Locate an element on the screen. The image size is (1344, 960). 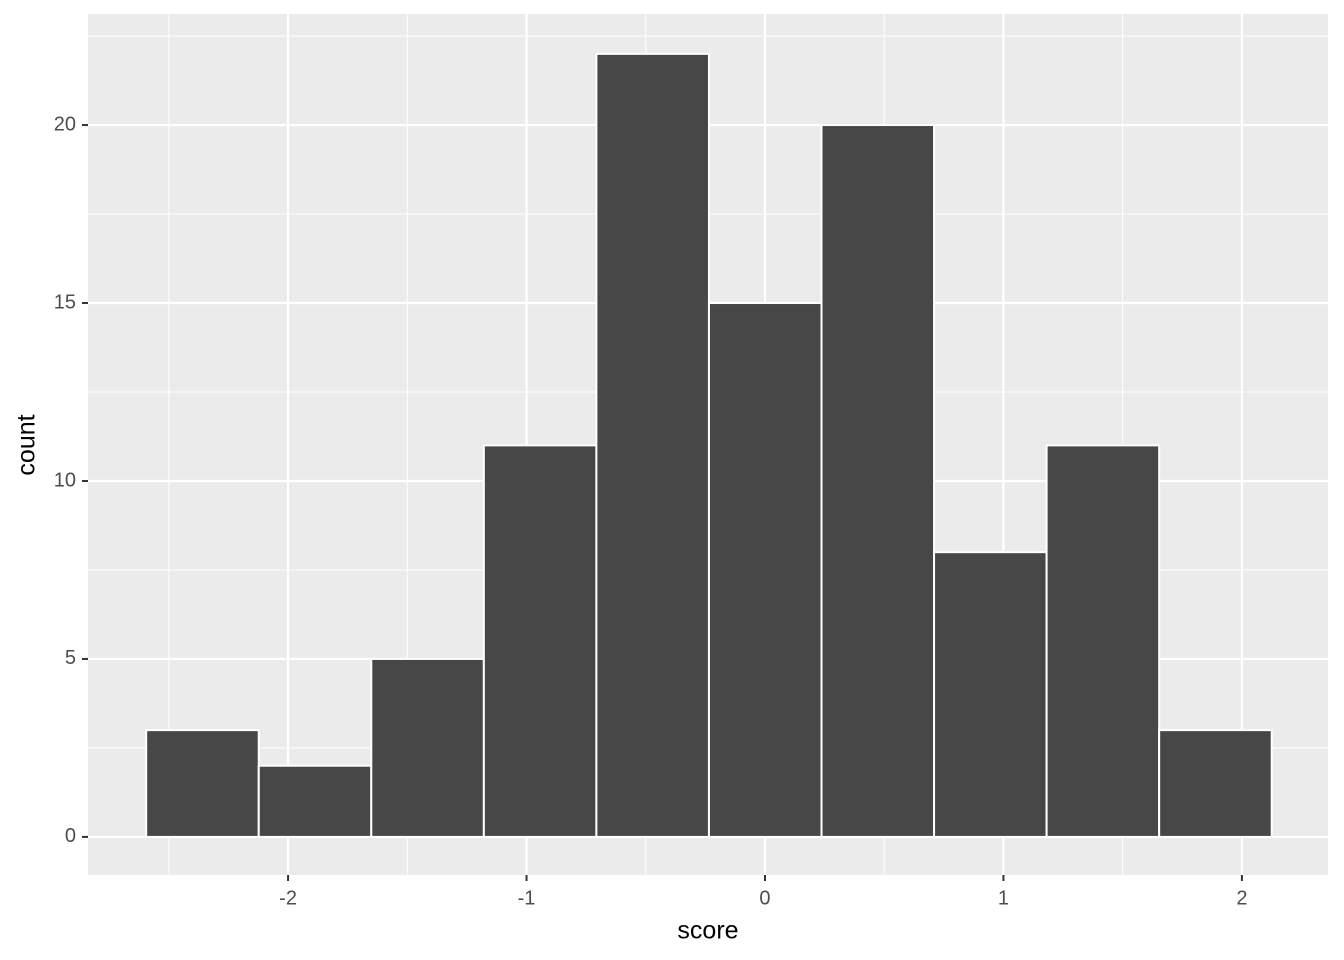
x-tick-label: -1 is located at coordinates (527, 898).